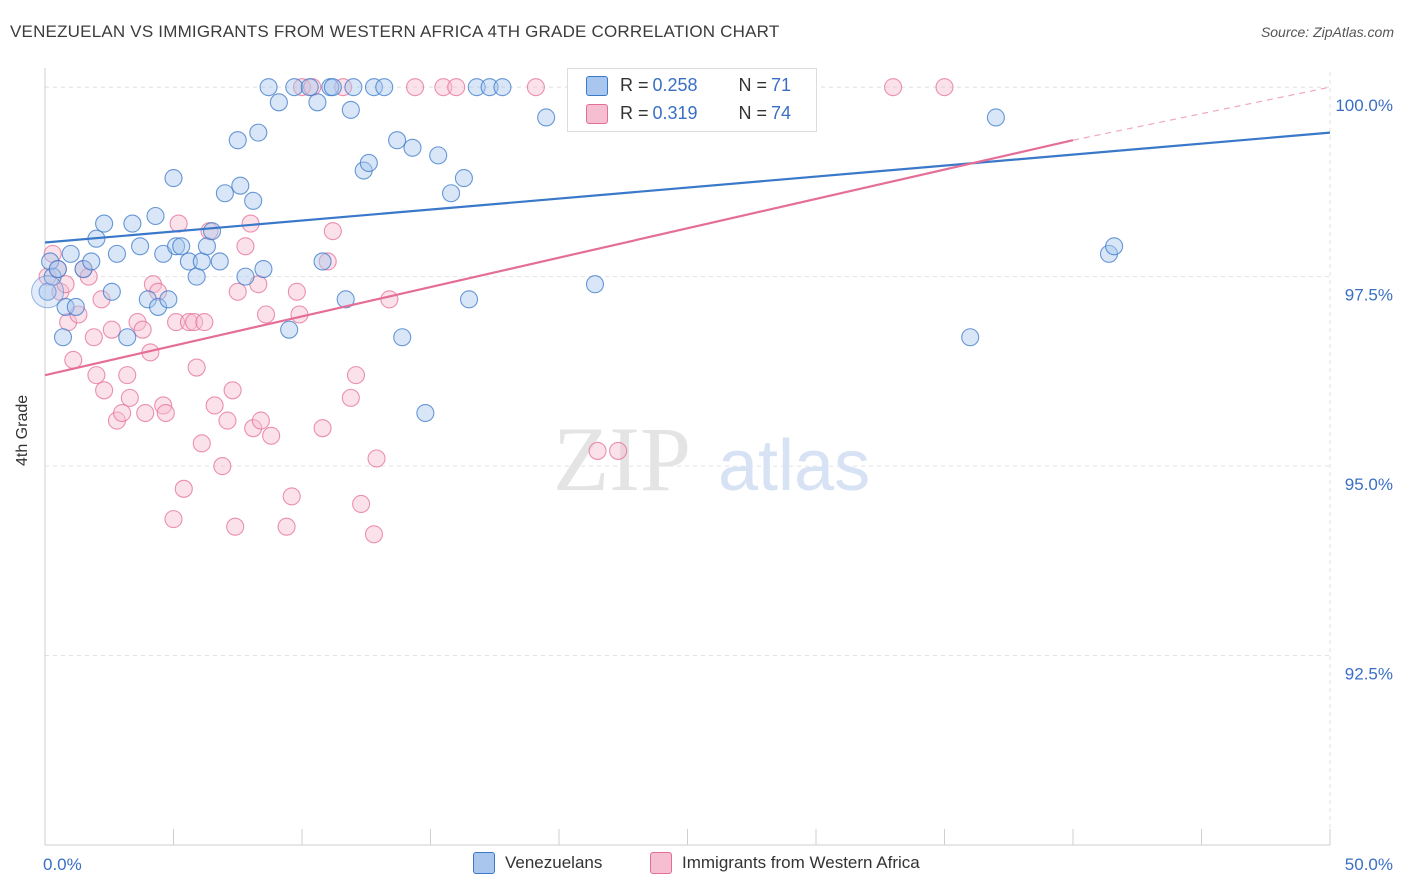  I want to click on r-value: 0.258, so click(675, 85).